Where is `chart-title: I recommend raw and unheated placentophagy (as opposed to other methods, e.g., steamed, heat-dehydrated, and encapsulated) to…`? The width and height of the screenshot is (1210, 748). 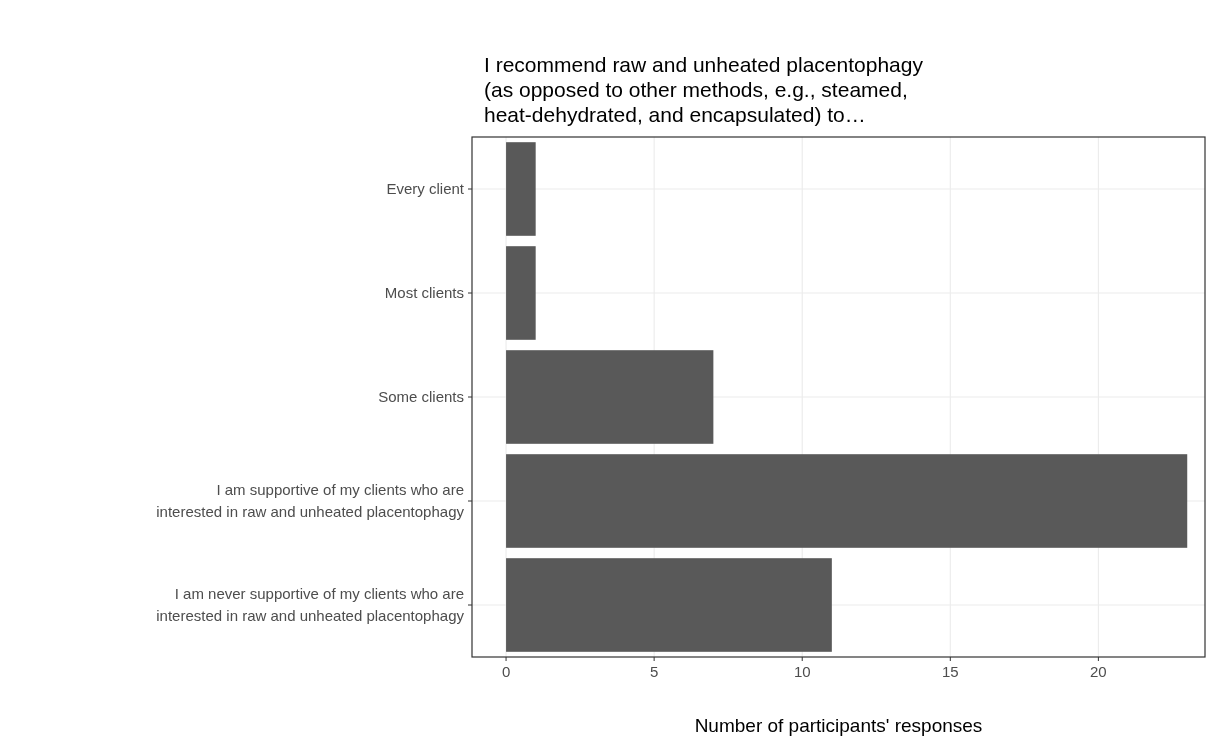
chart-title: I recommend raw and unheated placentophagy (as opposed to other methods, e.g., steamed, heat-dehydrated, and encapsulated) to… is located at coordinates (704, 89).